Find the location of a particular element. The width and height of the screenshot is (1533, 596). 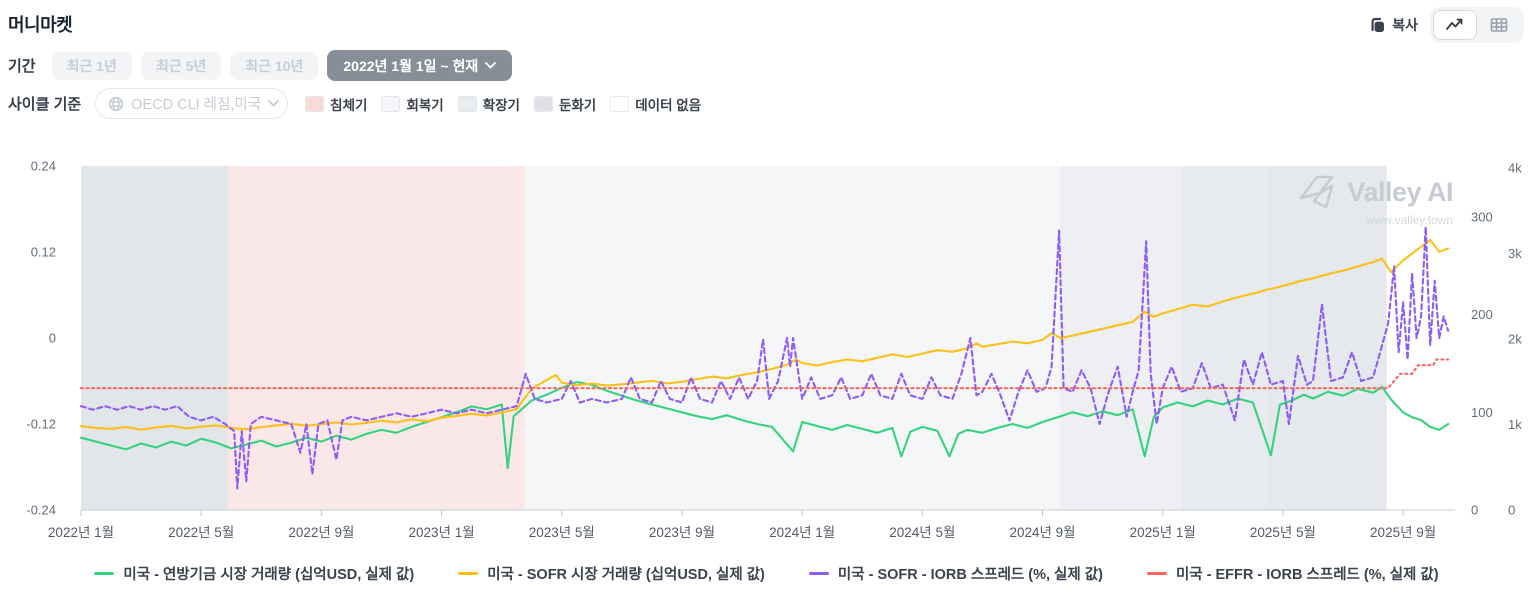

legend-sofr-iorb-spread: 미국 - SOFR - IORB 스프레드 (%, 실제 값) is located at coordinates (955, 573).